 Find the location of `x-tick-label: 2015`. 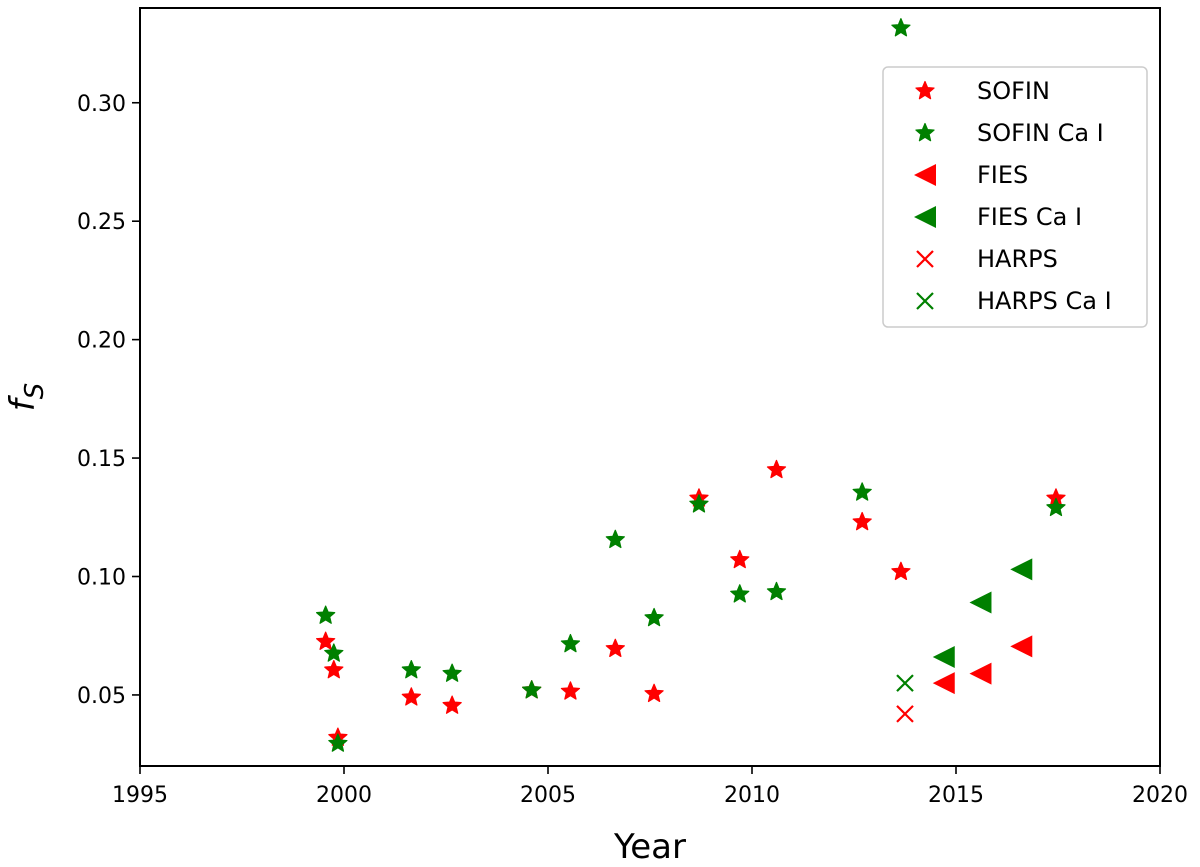

x-tick-label: 2015 is located at coordinates (956, 795).